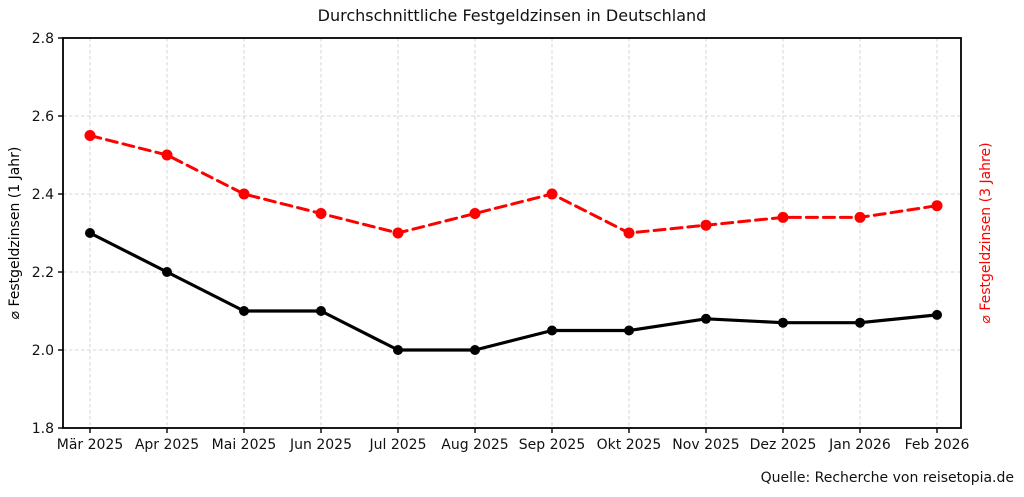  What do you see at coordinates (167, 445) in the screenshot?
I see `x-tick-label: Apr 2025` at bounding box center [167, 445].